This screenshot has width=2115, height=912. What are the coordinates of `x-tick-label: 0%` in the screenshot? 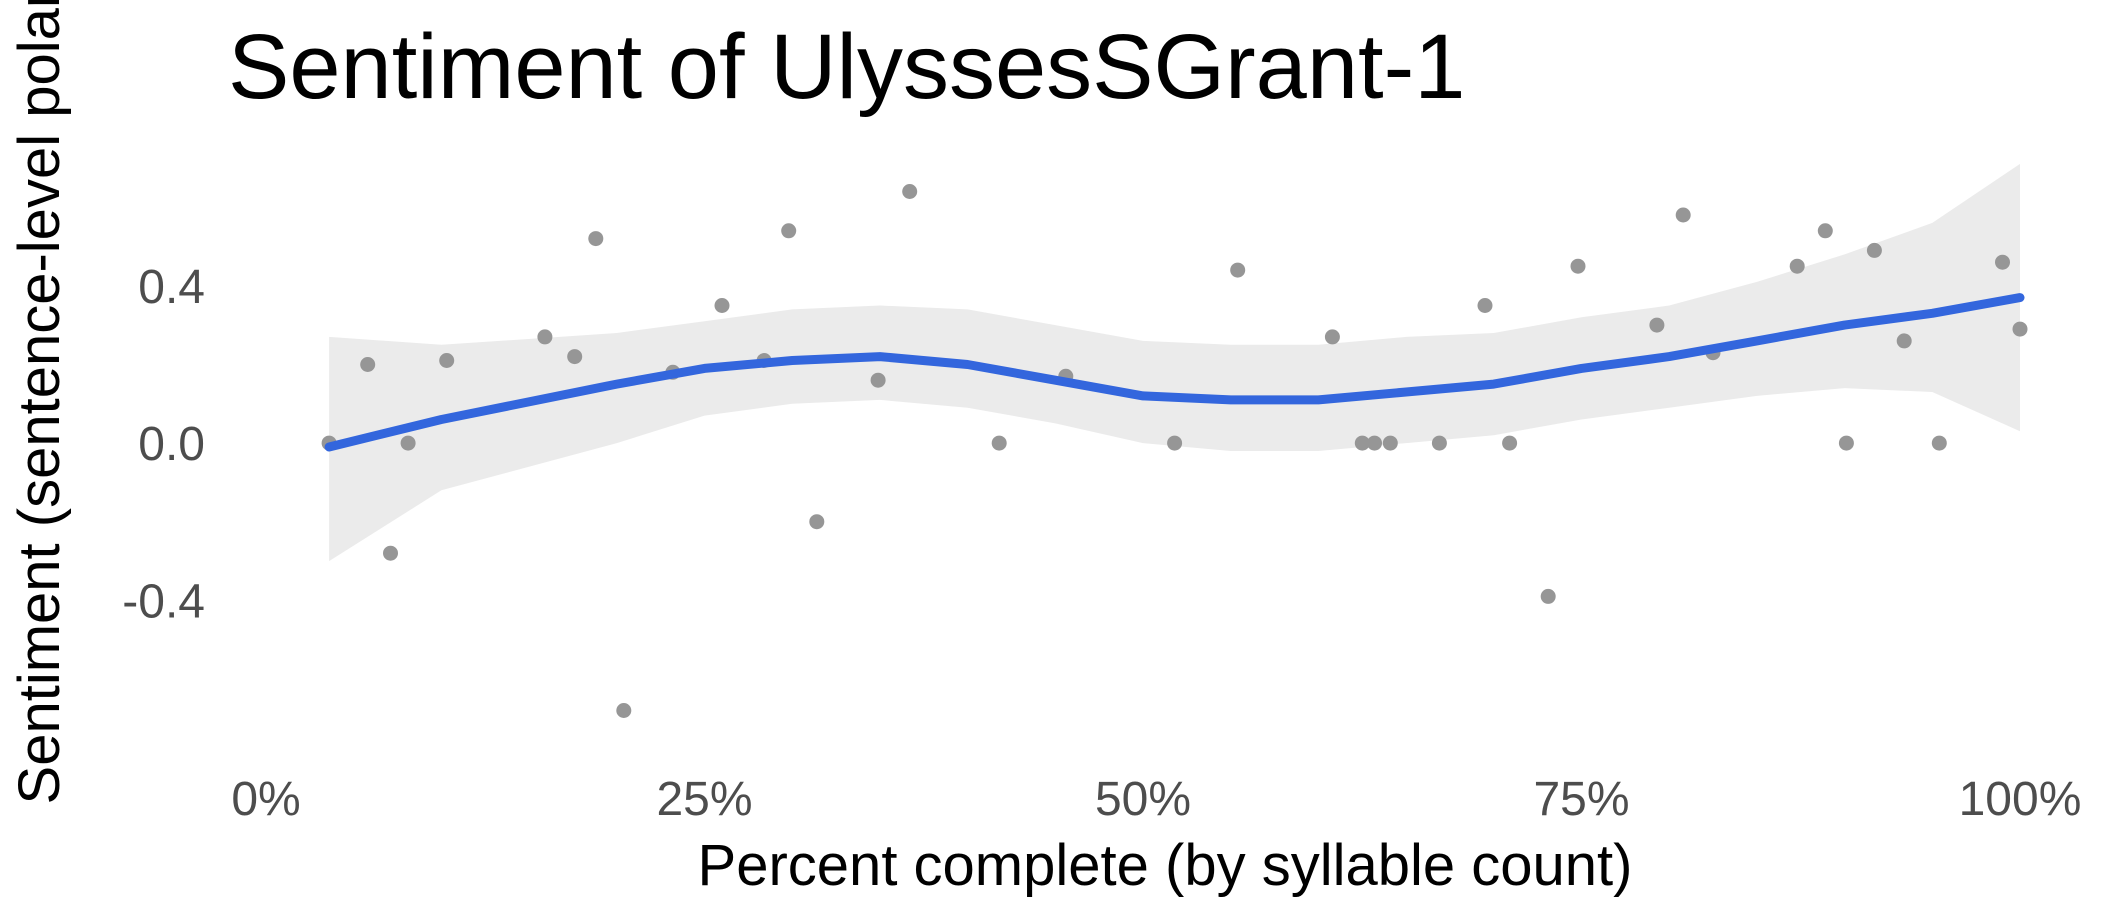 It's located at (265, 799).